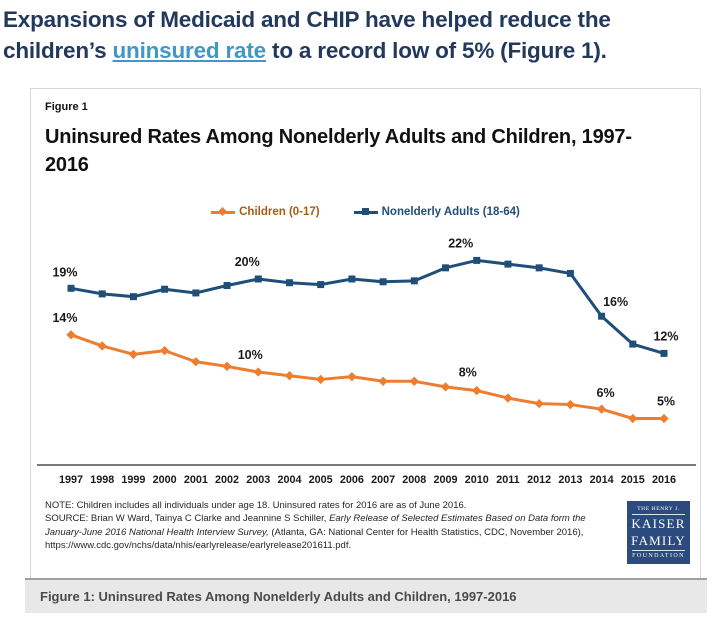 This screenshot has width=712, height=617. Describe the element at coordinates (633, 480) in the screenshot. I see `svg-text: 2015` at that location.